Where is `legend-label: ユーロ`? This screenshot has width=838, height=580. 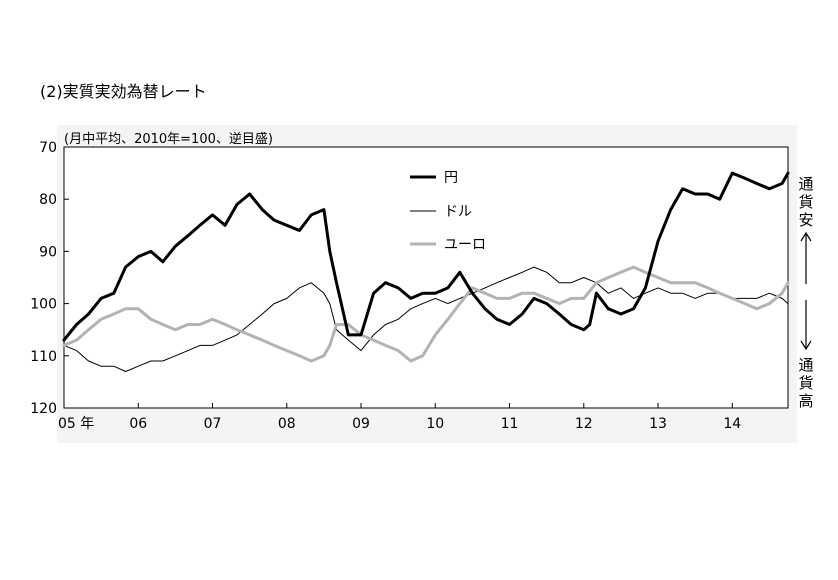
legend-label: ユーロ is located at coordinates (465, 245).